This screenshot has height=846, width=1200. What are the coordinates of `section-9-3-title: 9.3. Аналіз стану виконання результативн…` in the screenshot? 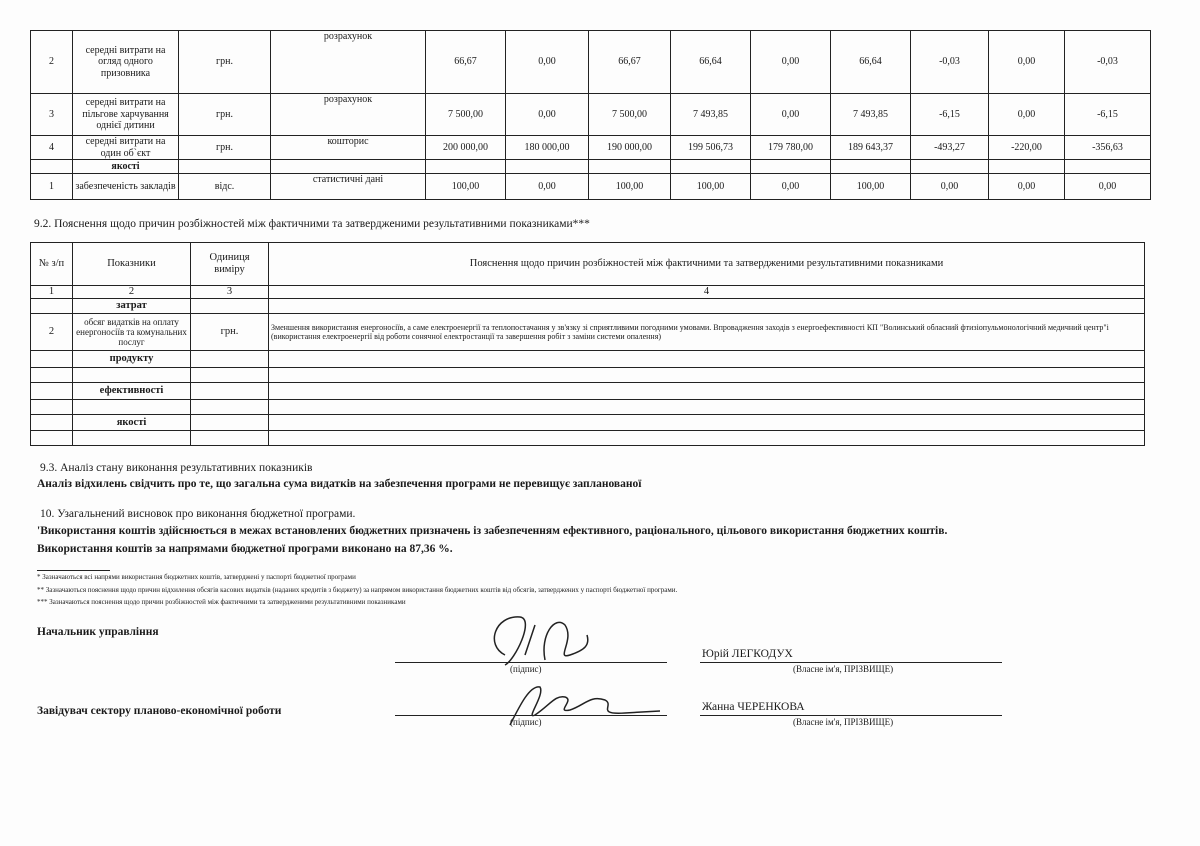 It's located at (176, 468).